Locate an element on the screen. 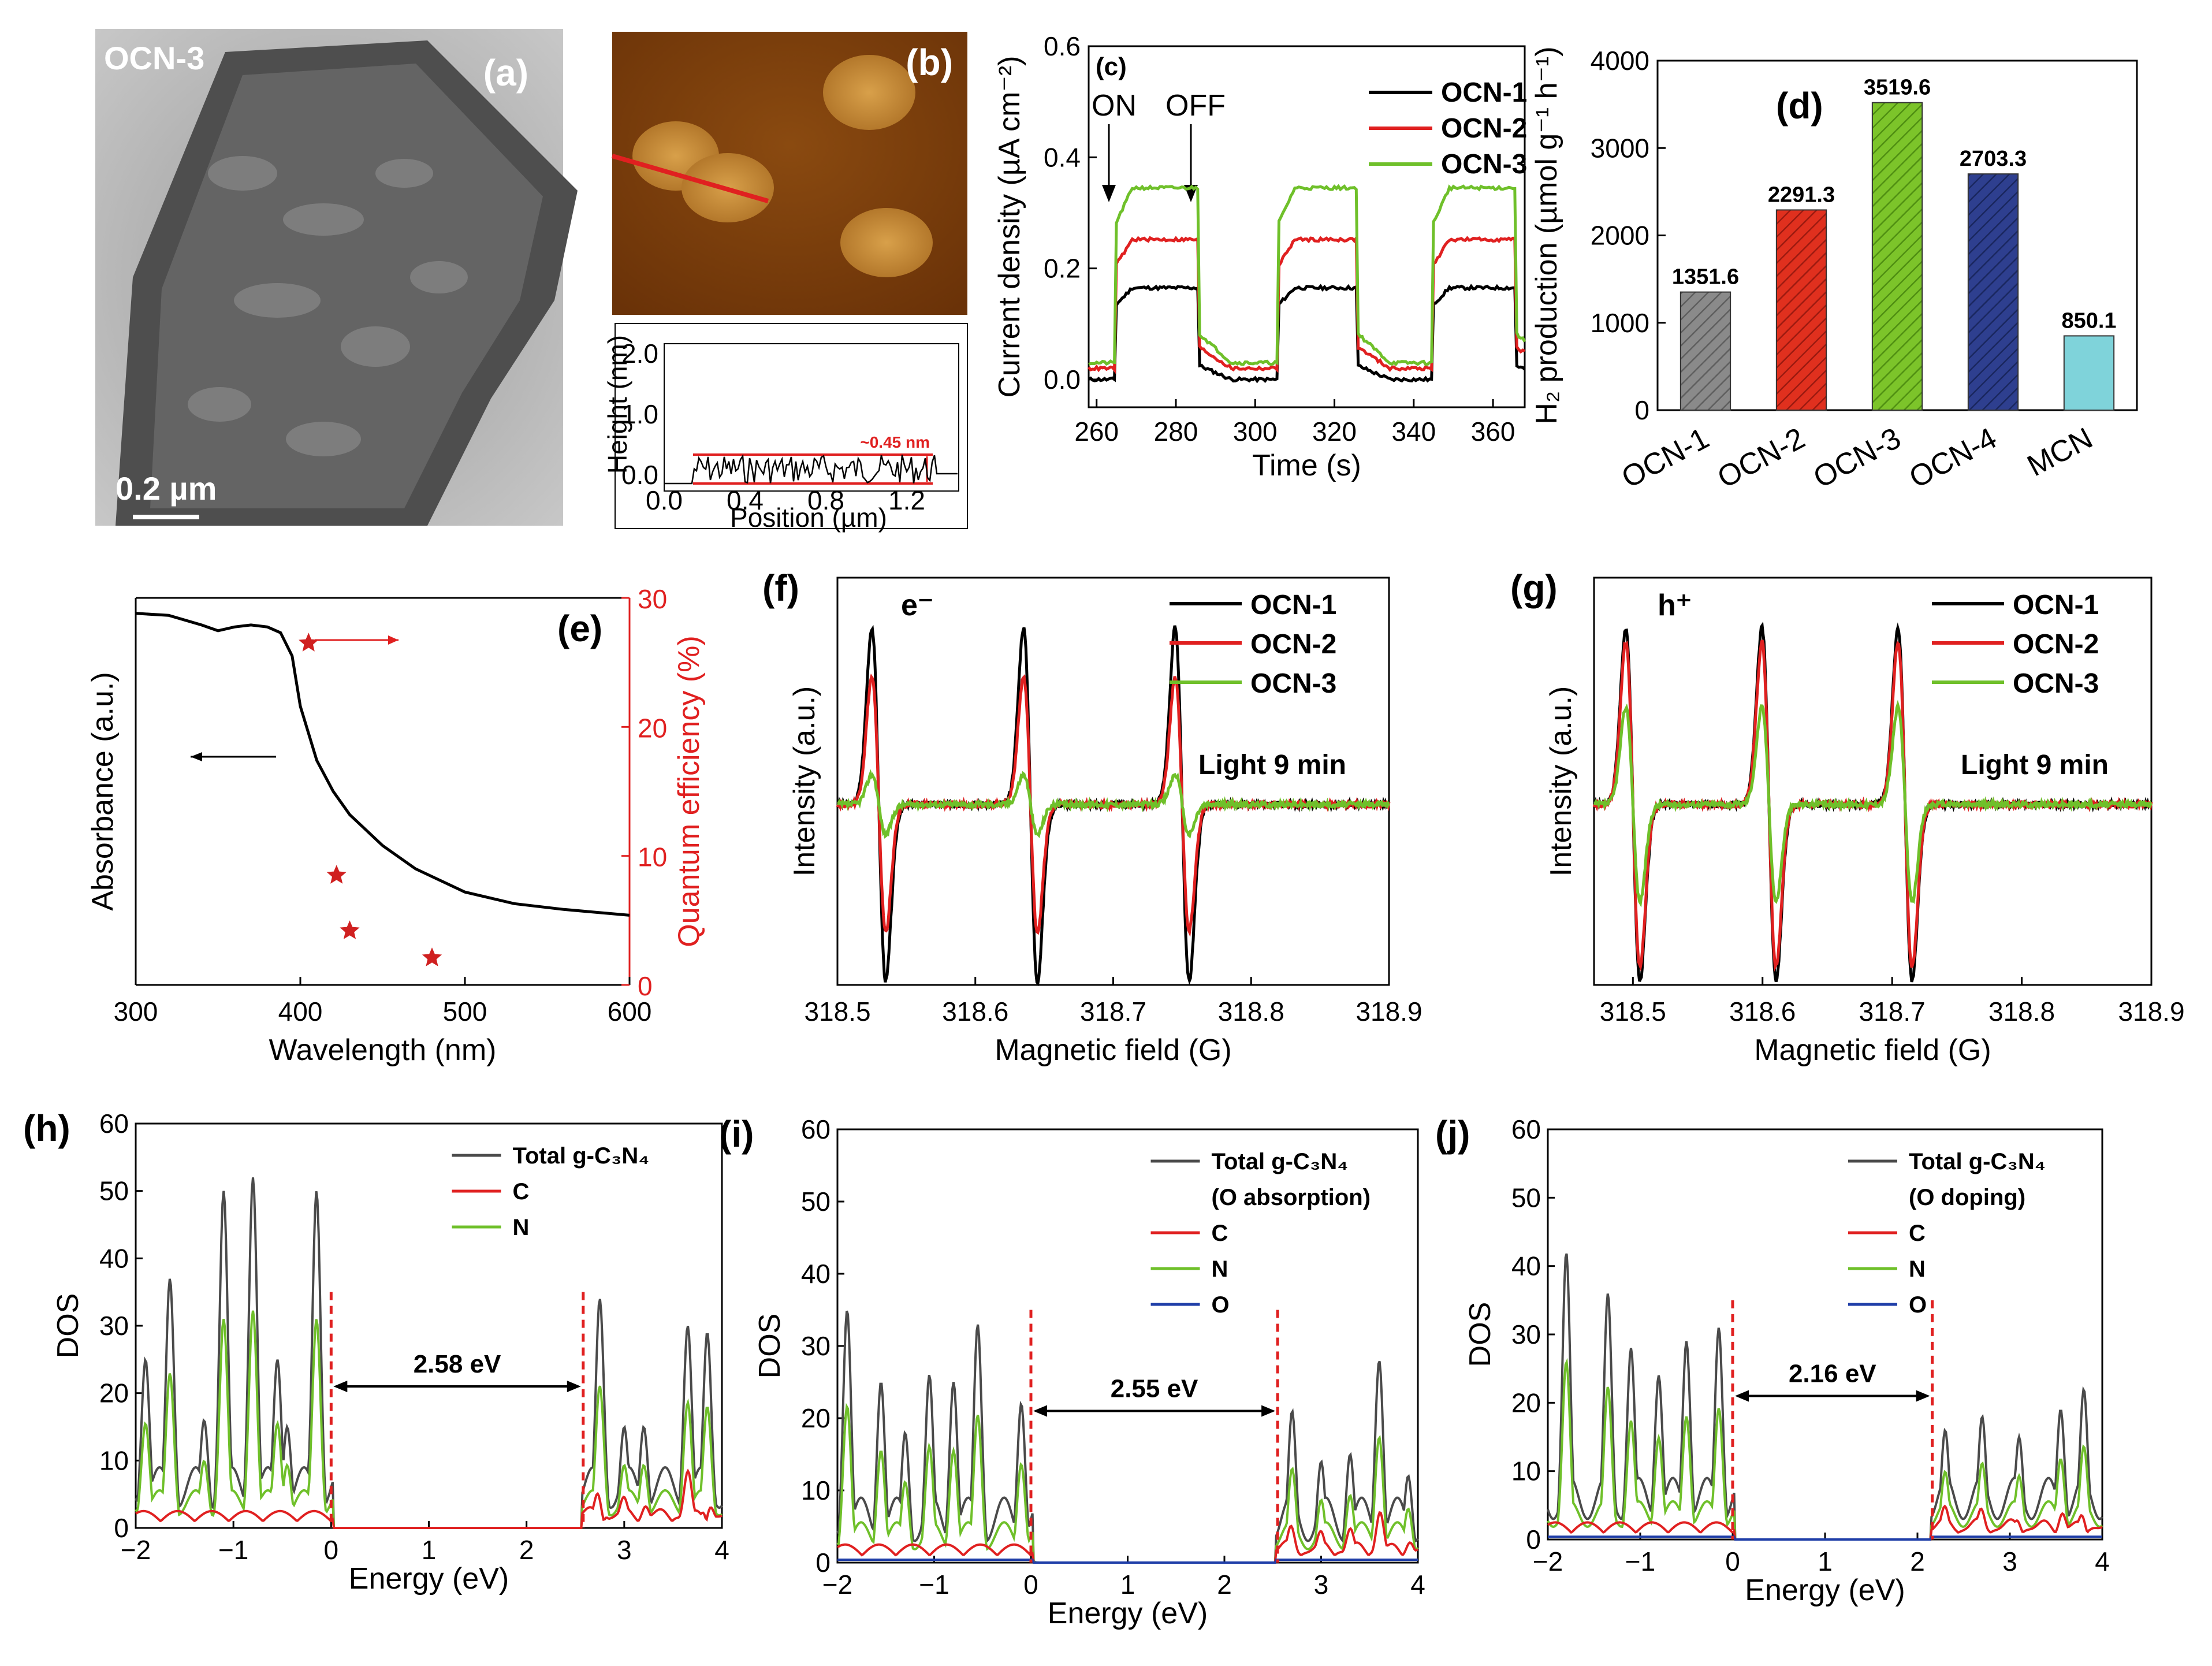  bar-value-label: 1351.6 is located at coordinates (1705, 277).